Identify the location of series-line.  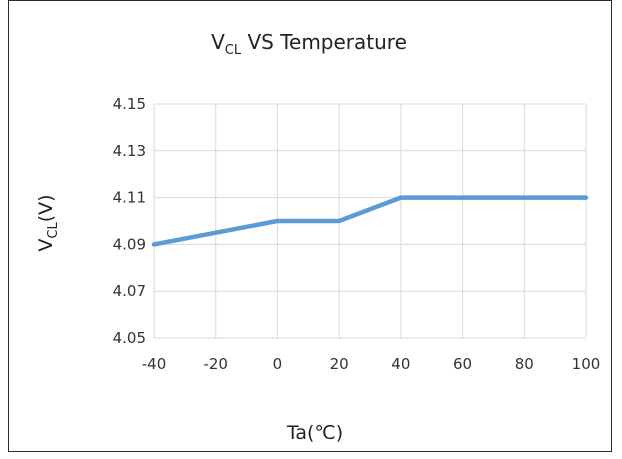
(370, 221).